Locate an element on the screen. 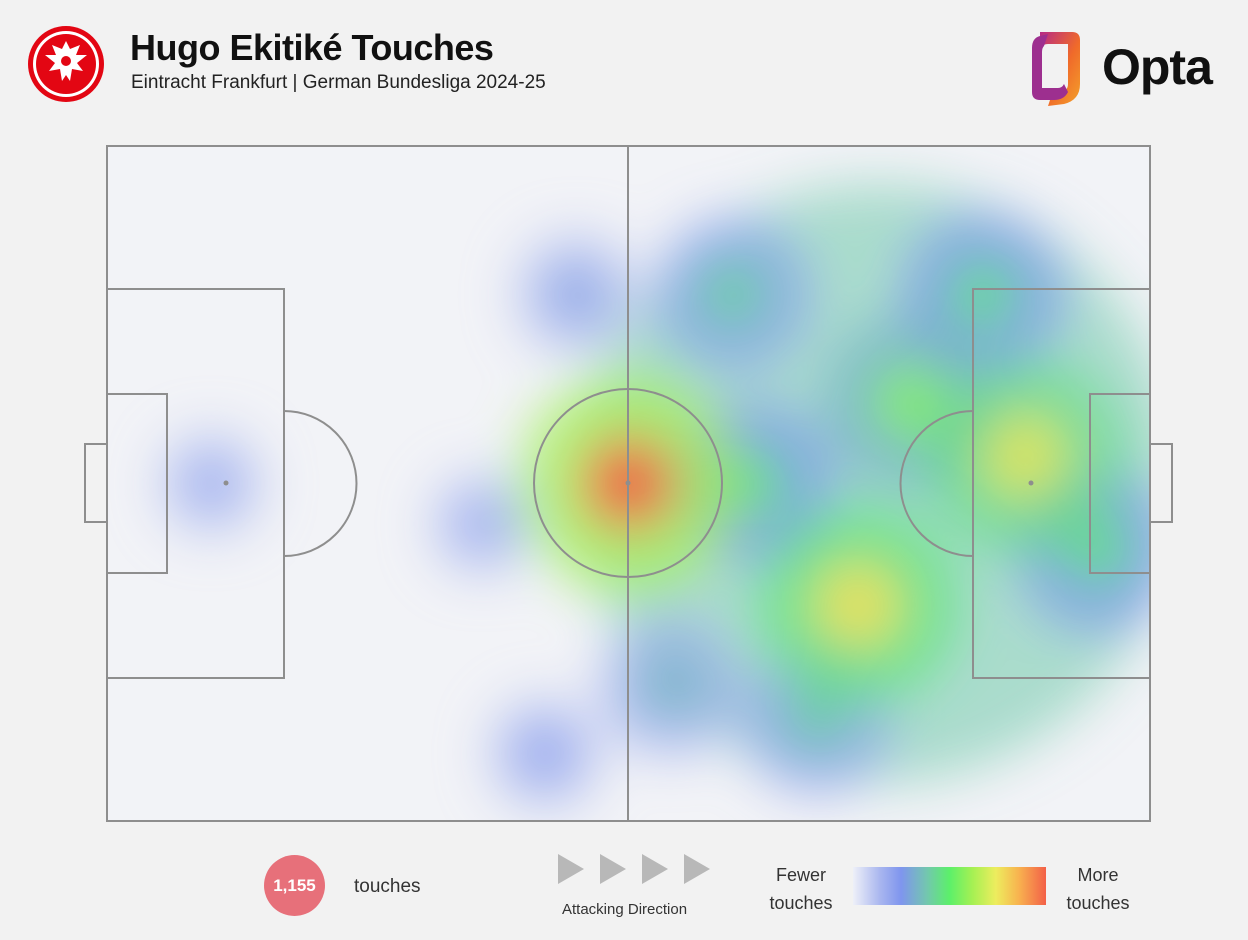 This screenshot has height=940, width=1248. attacking-direction-arrows is located at coordinates (634, 869).